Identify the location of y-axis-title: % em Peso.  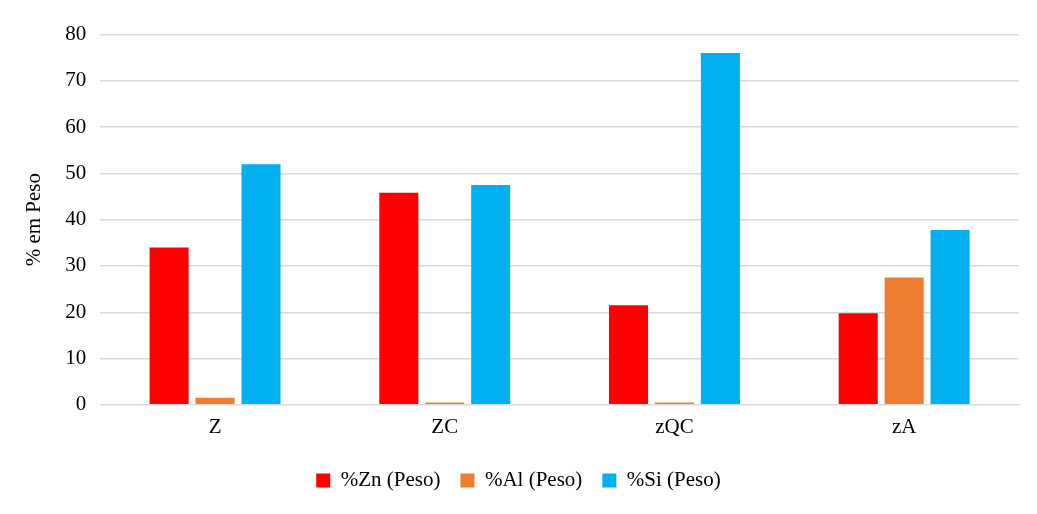
(33, 220).